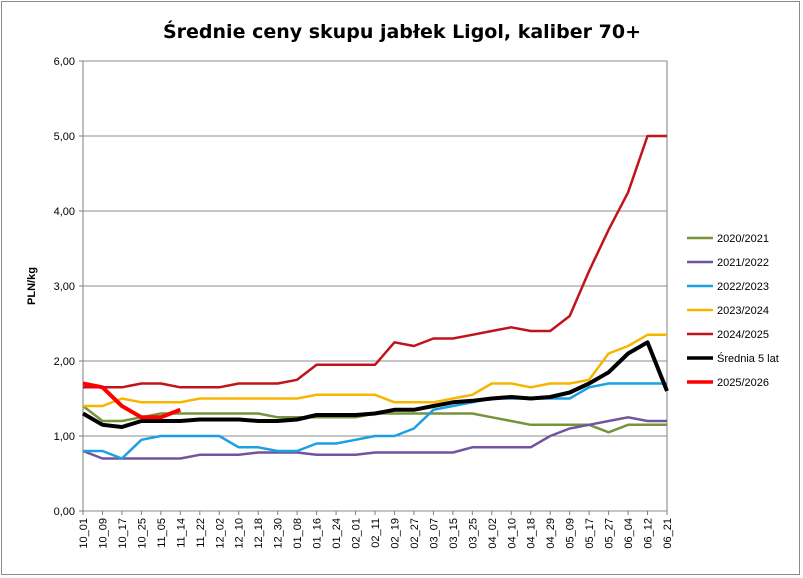  What do you see at coordinates (395, 533) in the screenshot?
I see `x-tick-label: 02_19` at bounding box center [395, 533].